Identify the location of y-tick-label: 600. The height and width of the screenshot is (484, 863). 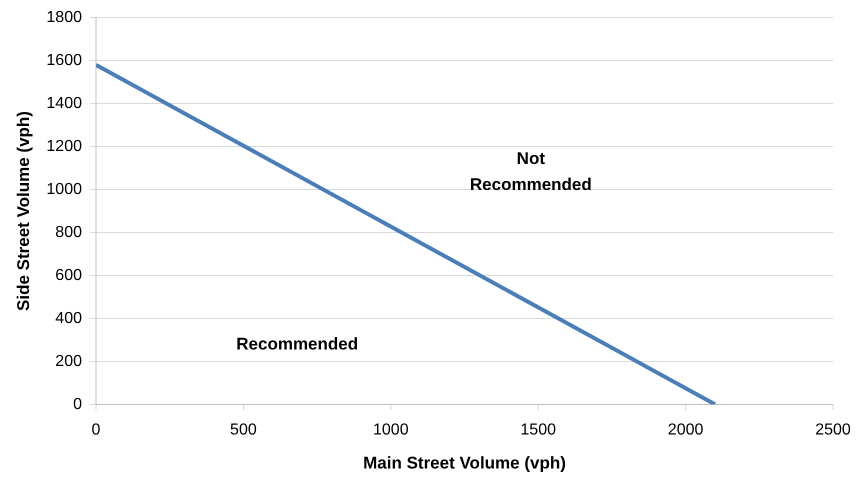
(68, 275).